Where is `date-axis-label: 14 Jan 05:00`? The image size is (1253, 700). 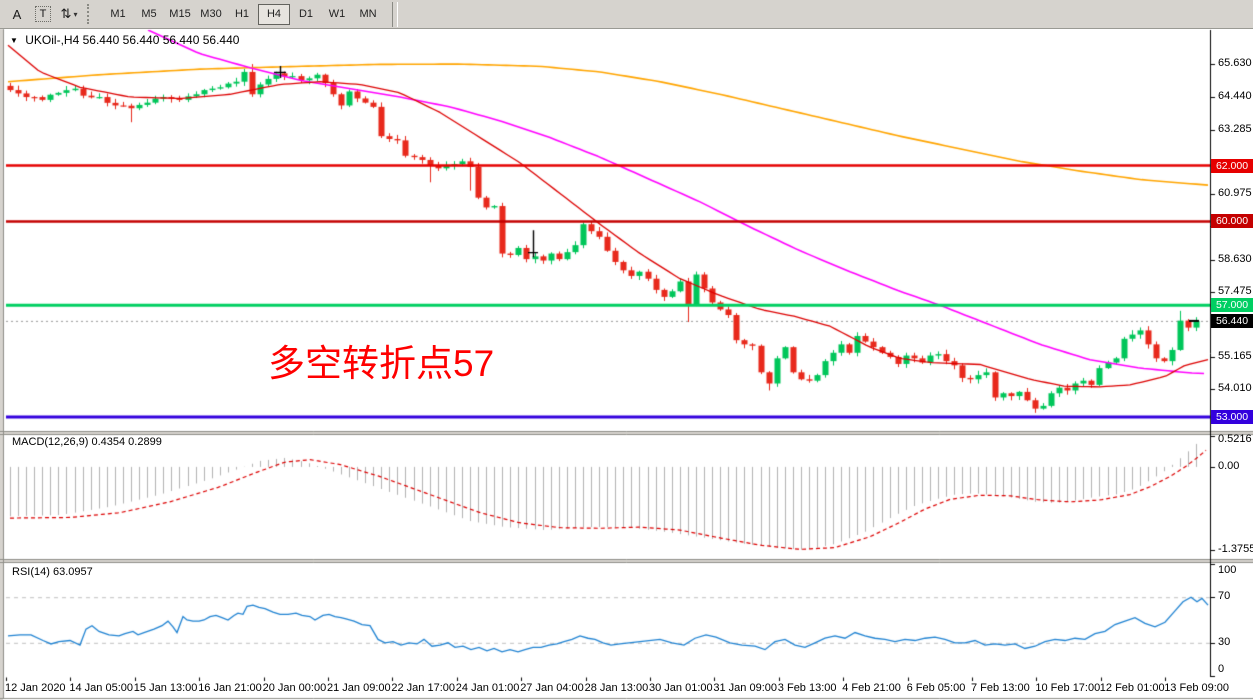 date-axis-label: 14 Jan 05:00 is located at coordinates (101, 688).